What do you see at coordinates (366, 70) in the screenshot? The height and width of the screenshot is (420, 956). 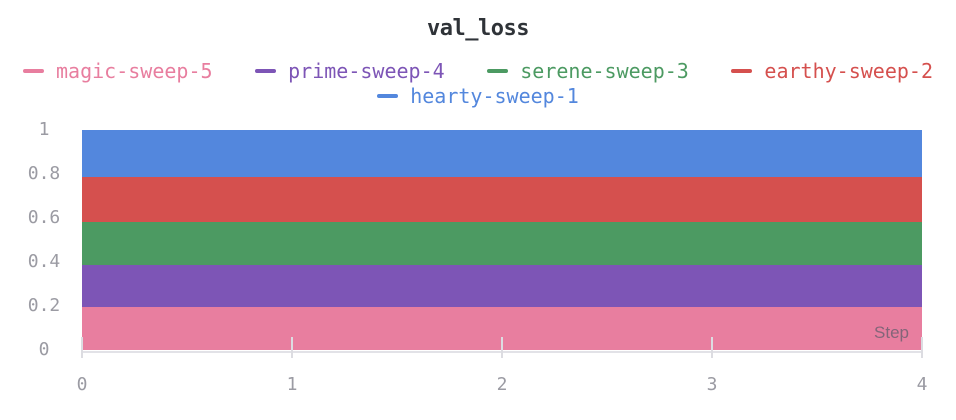 I see `legend-item-label: prime-sweep-4` at bounding box center [366, 70].